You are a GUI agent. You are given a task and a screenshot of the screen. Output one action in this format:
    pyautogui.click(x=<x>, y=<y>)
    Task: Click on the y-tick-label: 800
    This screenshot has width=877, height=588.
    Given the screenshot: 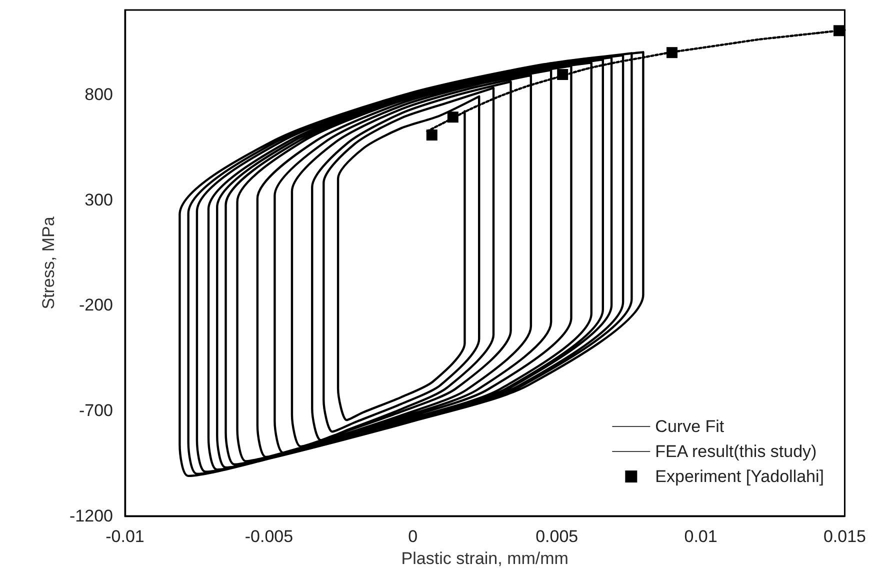 What is the action you would take?
    pyautogui.click(x=98, y=94)
    